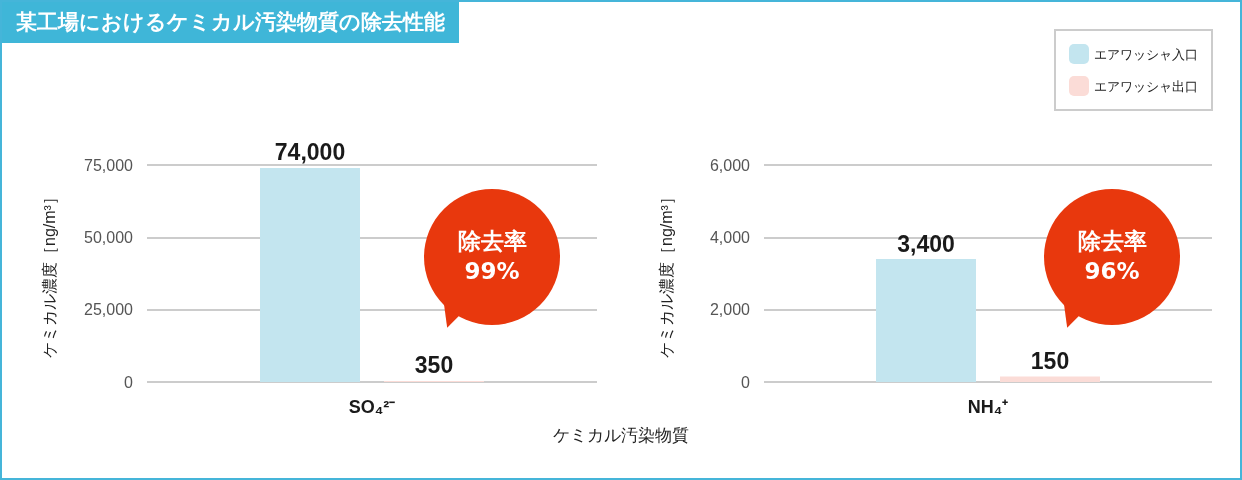 The height and width of the screenshot is (480, 1242). What do you see at coordinates (109, 310) in the screenshot?
I see `y-tick-label: 25,000` at bounding box center [109, 310].